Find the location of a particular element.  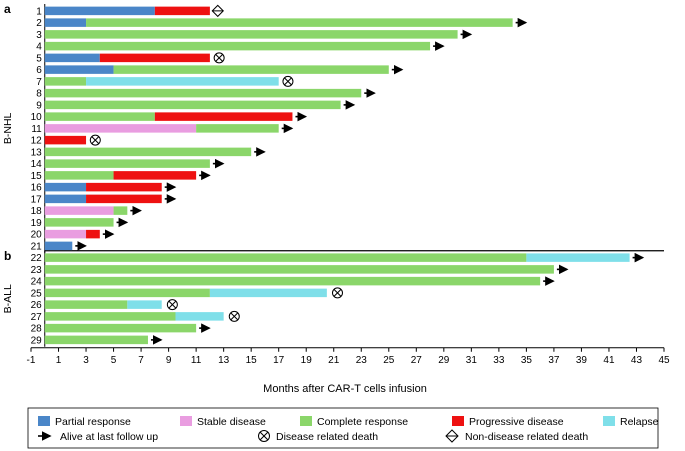

x-tick-label: 9 is located at coordinates (169, 360).